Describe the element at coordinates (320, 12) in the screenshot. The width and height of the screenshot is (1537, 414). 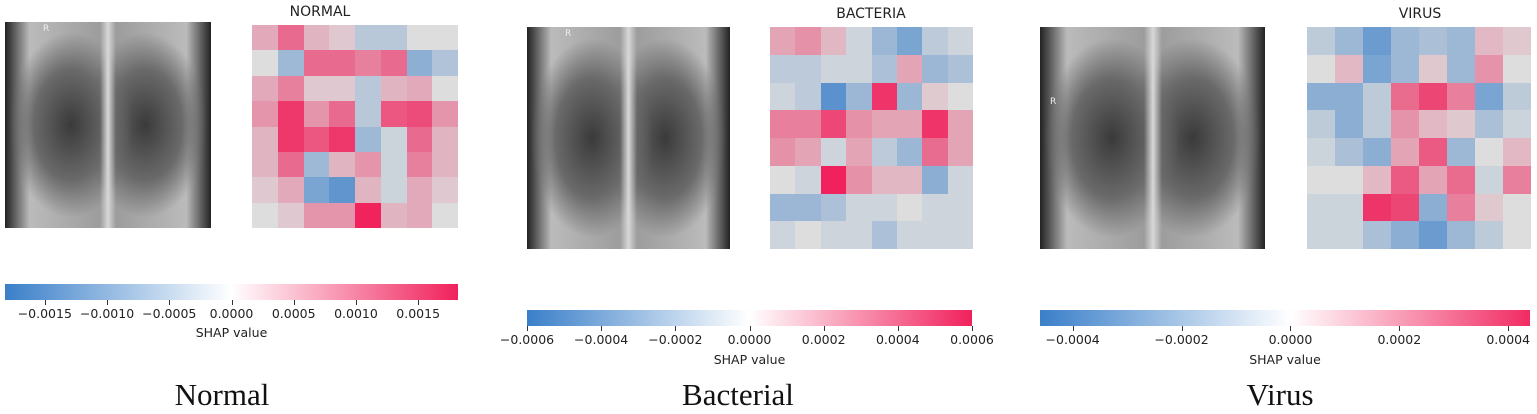
I see `panel-title: NORMAL` at that location.